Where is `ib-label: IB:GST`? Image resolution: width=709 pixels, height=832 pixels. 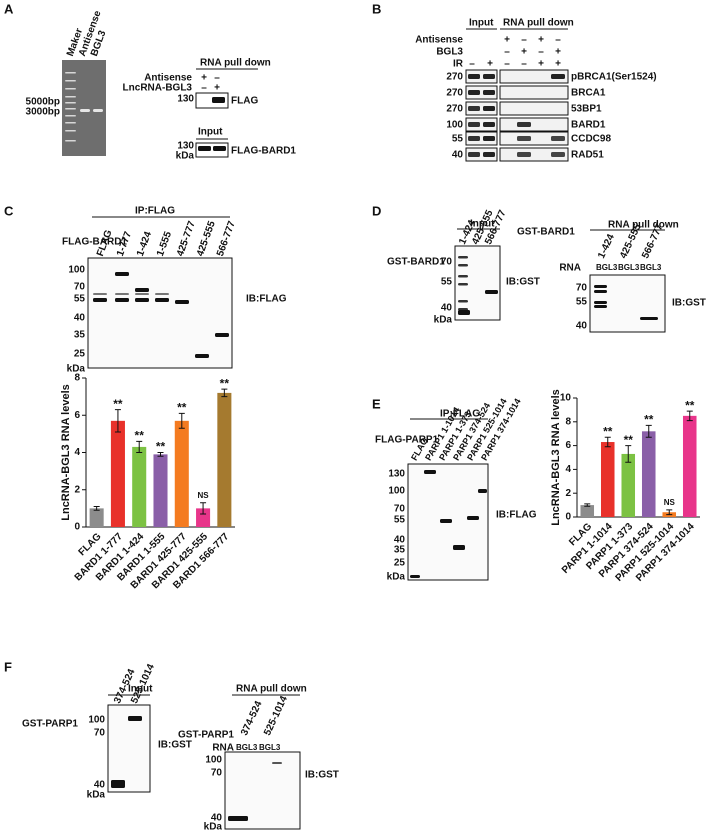
ib-label: IB:GST is located at coordinates (523, 282).